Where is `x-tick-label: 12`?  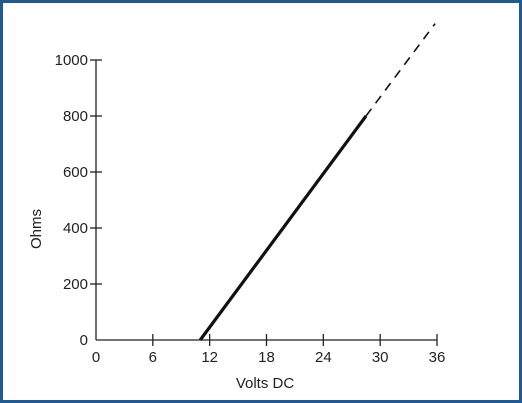
x-tick-label: 12 is located at coordinates (209, 357).